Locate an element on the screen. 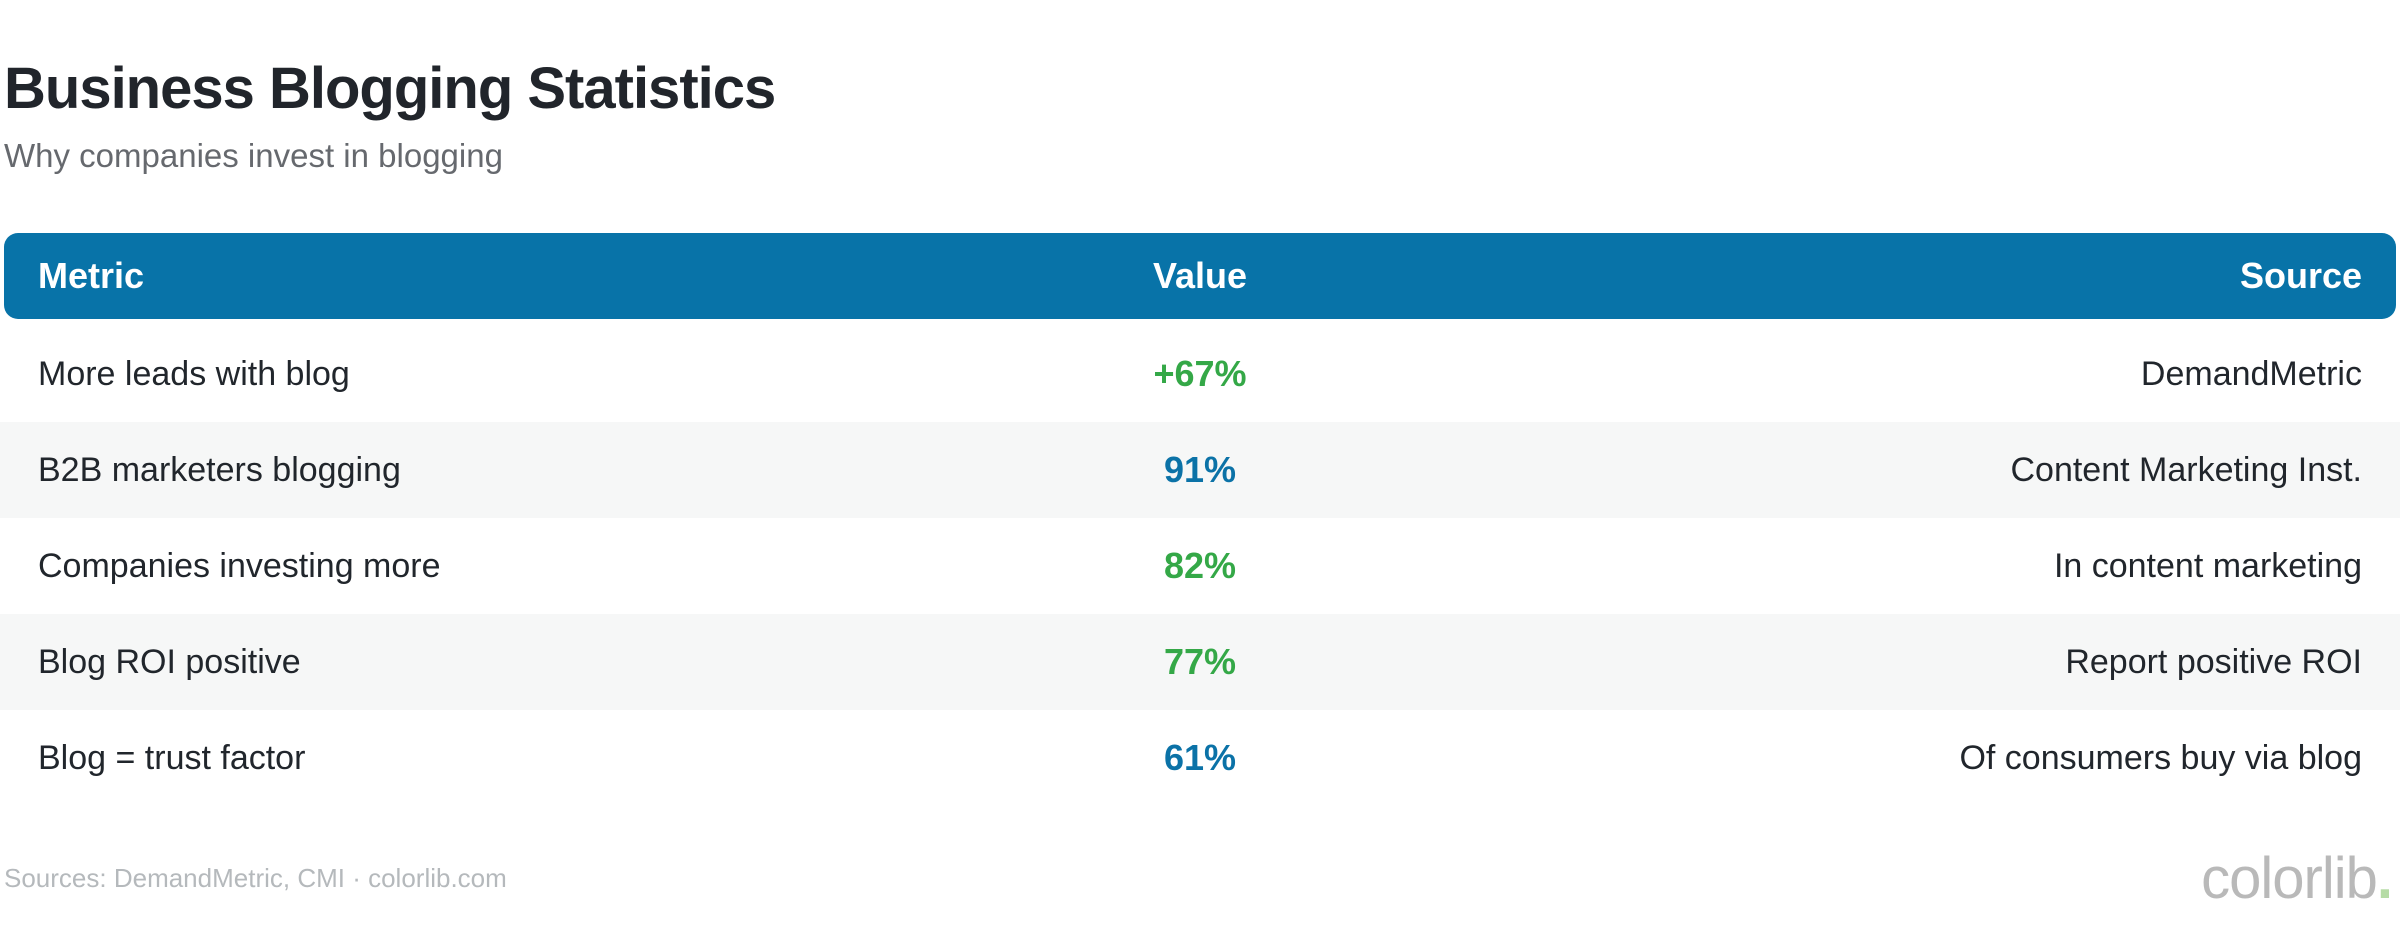 This screenshot has height=930, width=2400. table-row: More leads with blog +67% DemandMetric is located at coordinates (1200, 374).